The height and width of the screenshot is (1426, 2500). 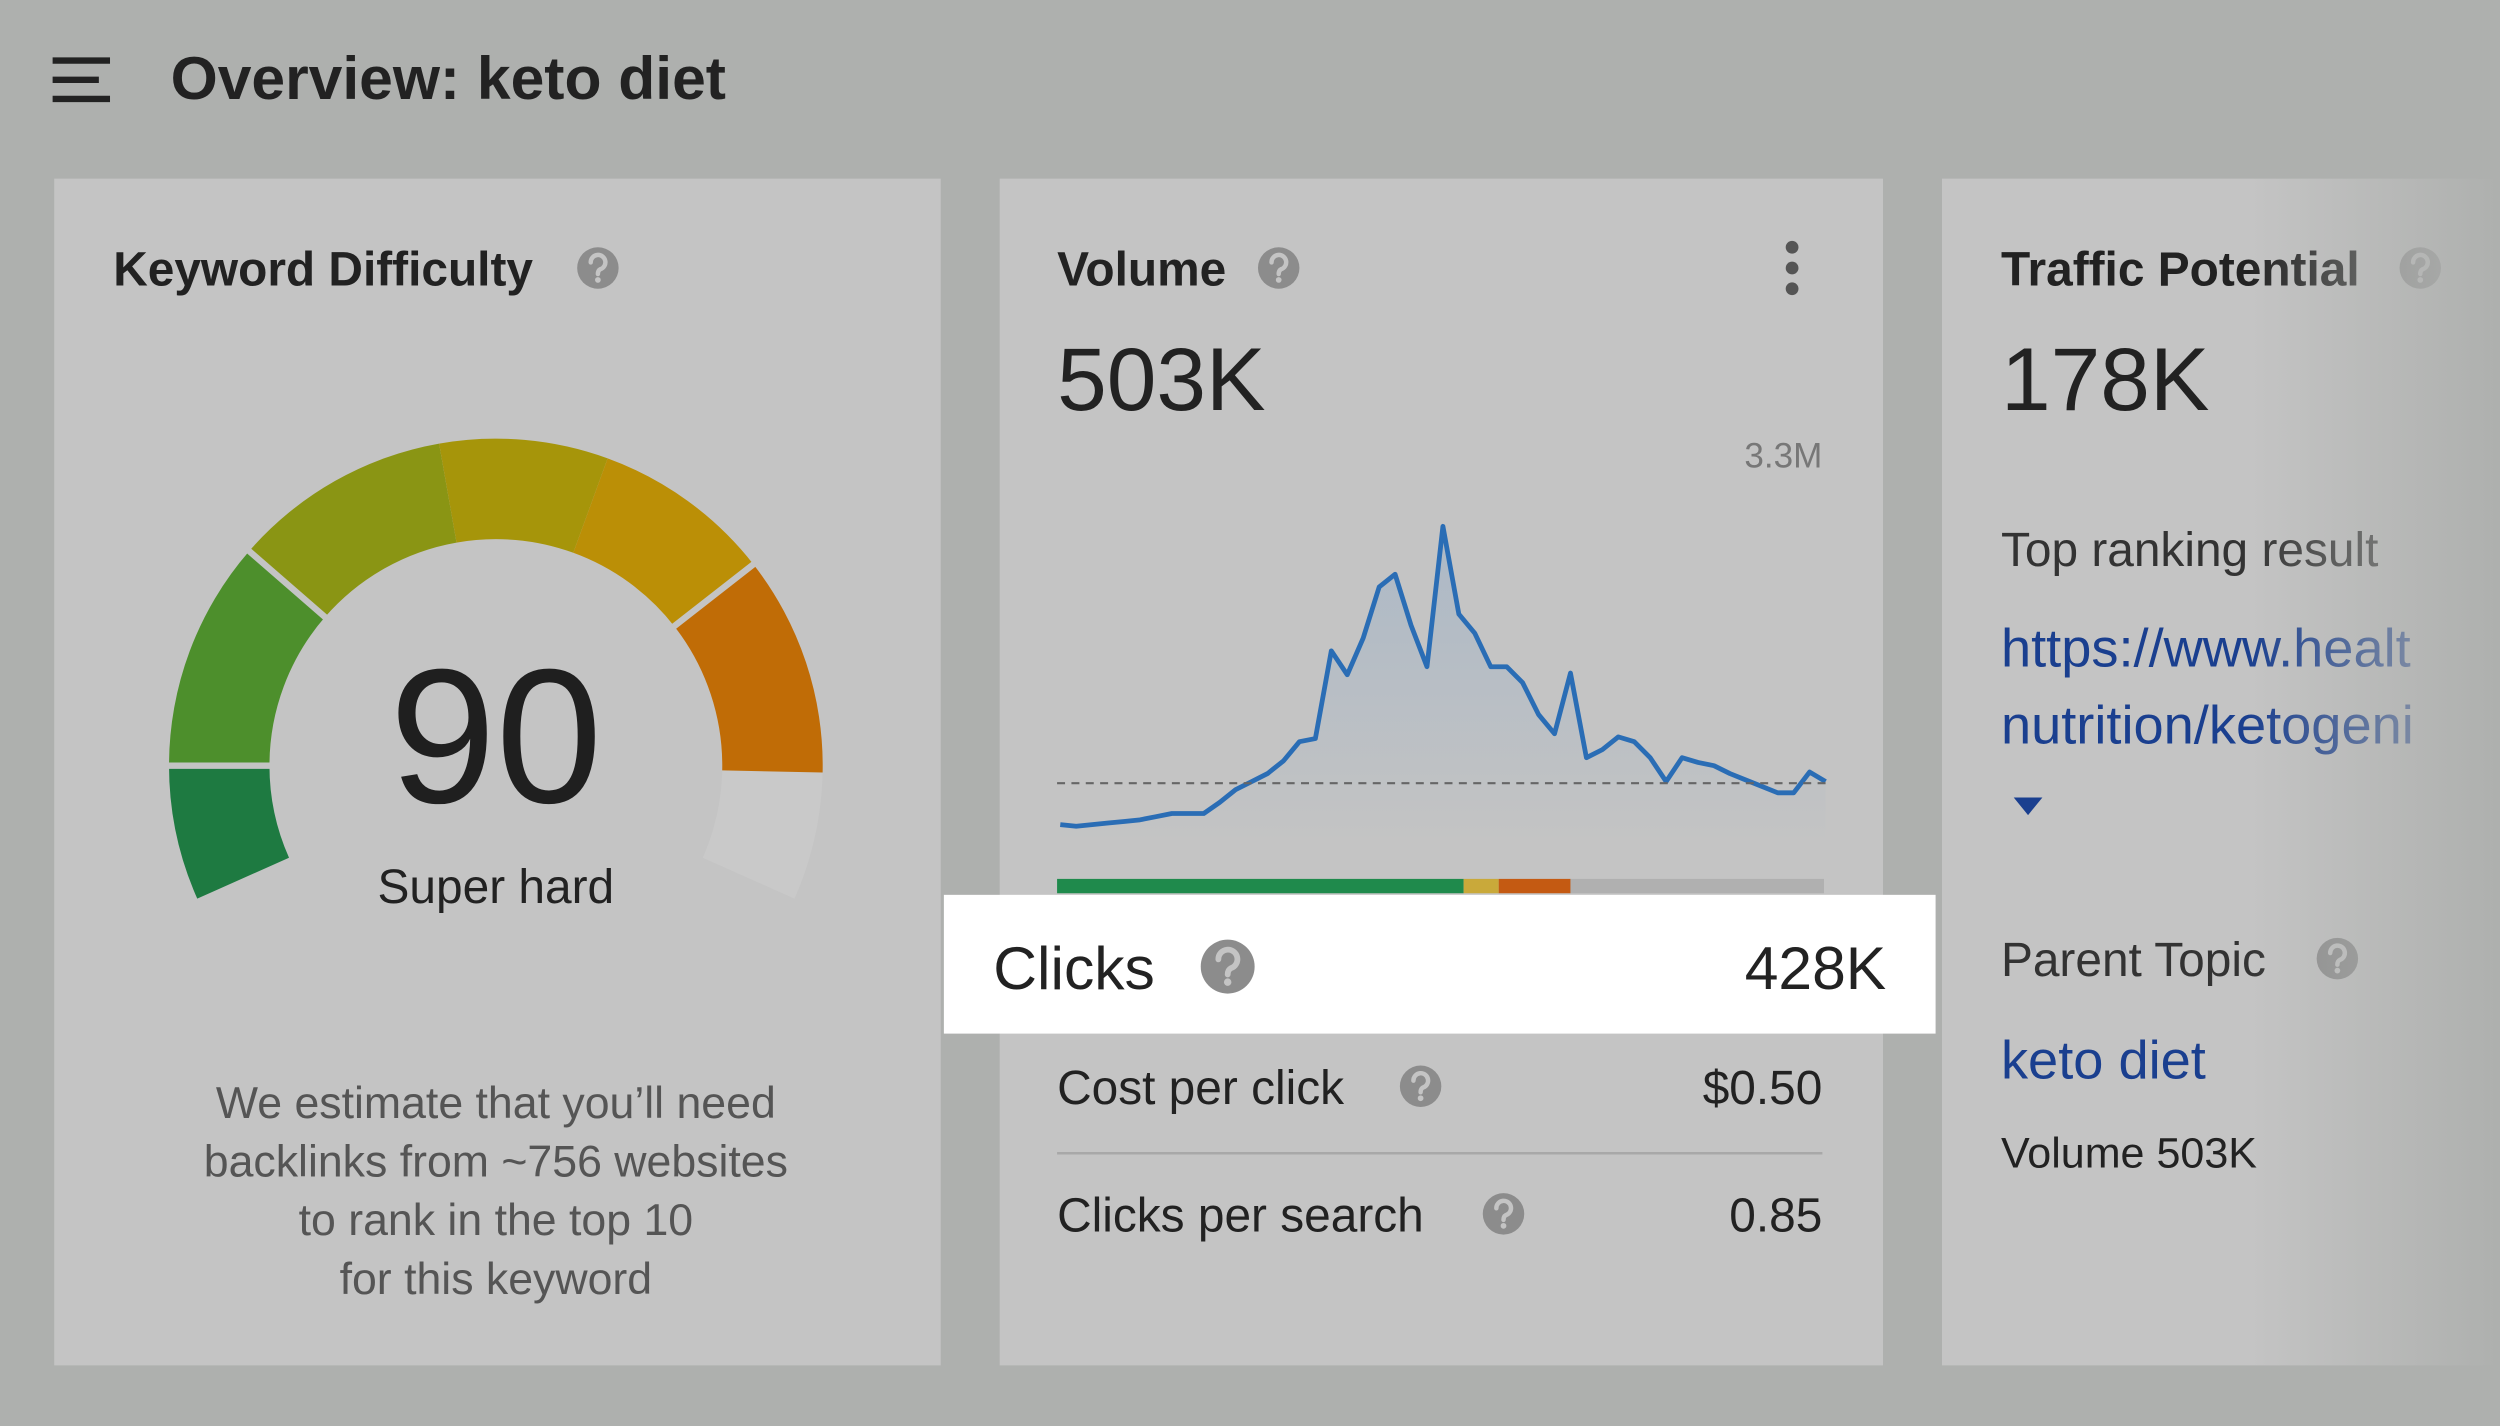 I want to click on volume-chart: 3.3M, so click(x=1443, y=641).